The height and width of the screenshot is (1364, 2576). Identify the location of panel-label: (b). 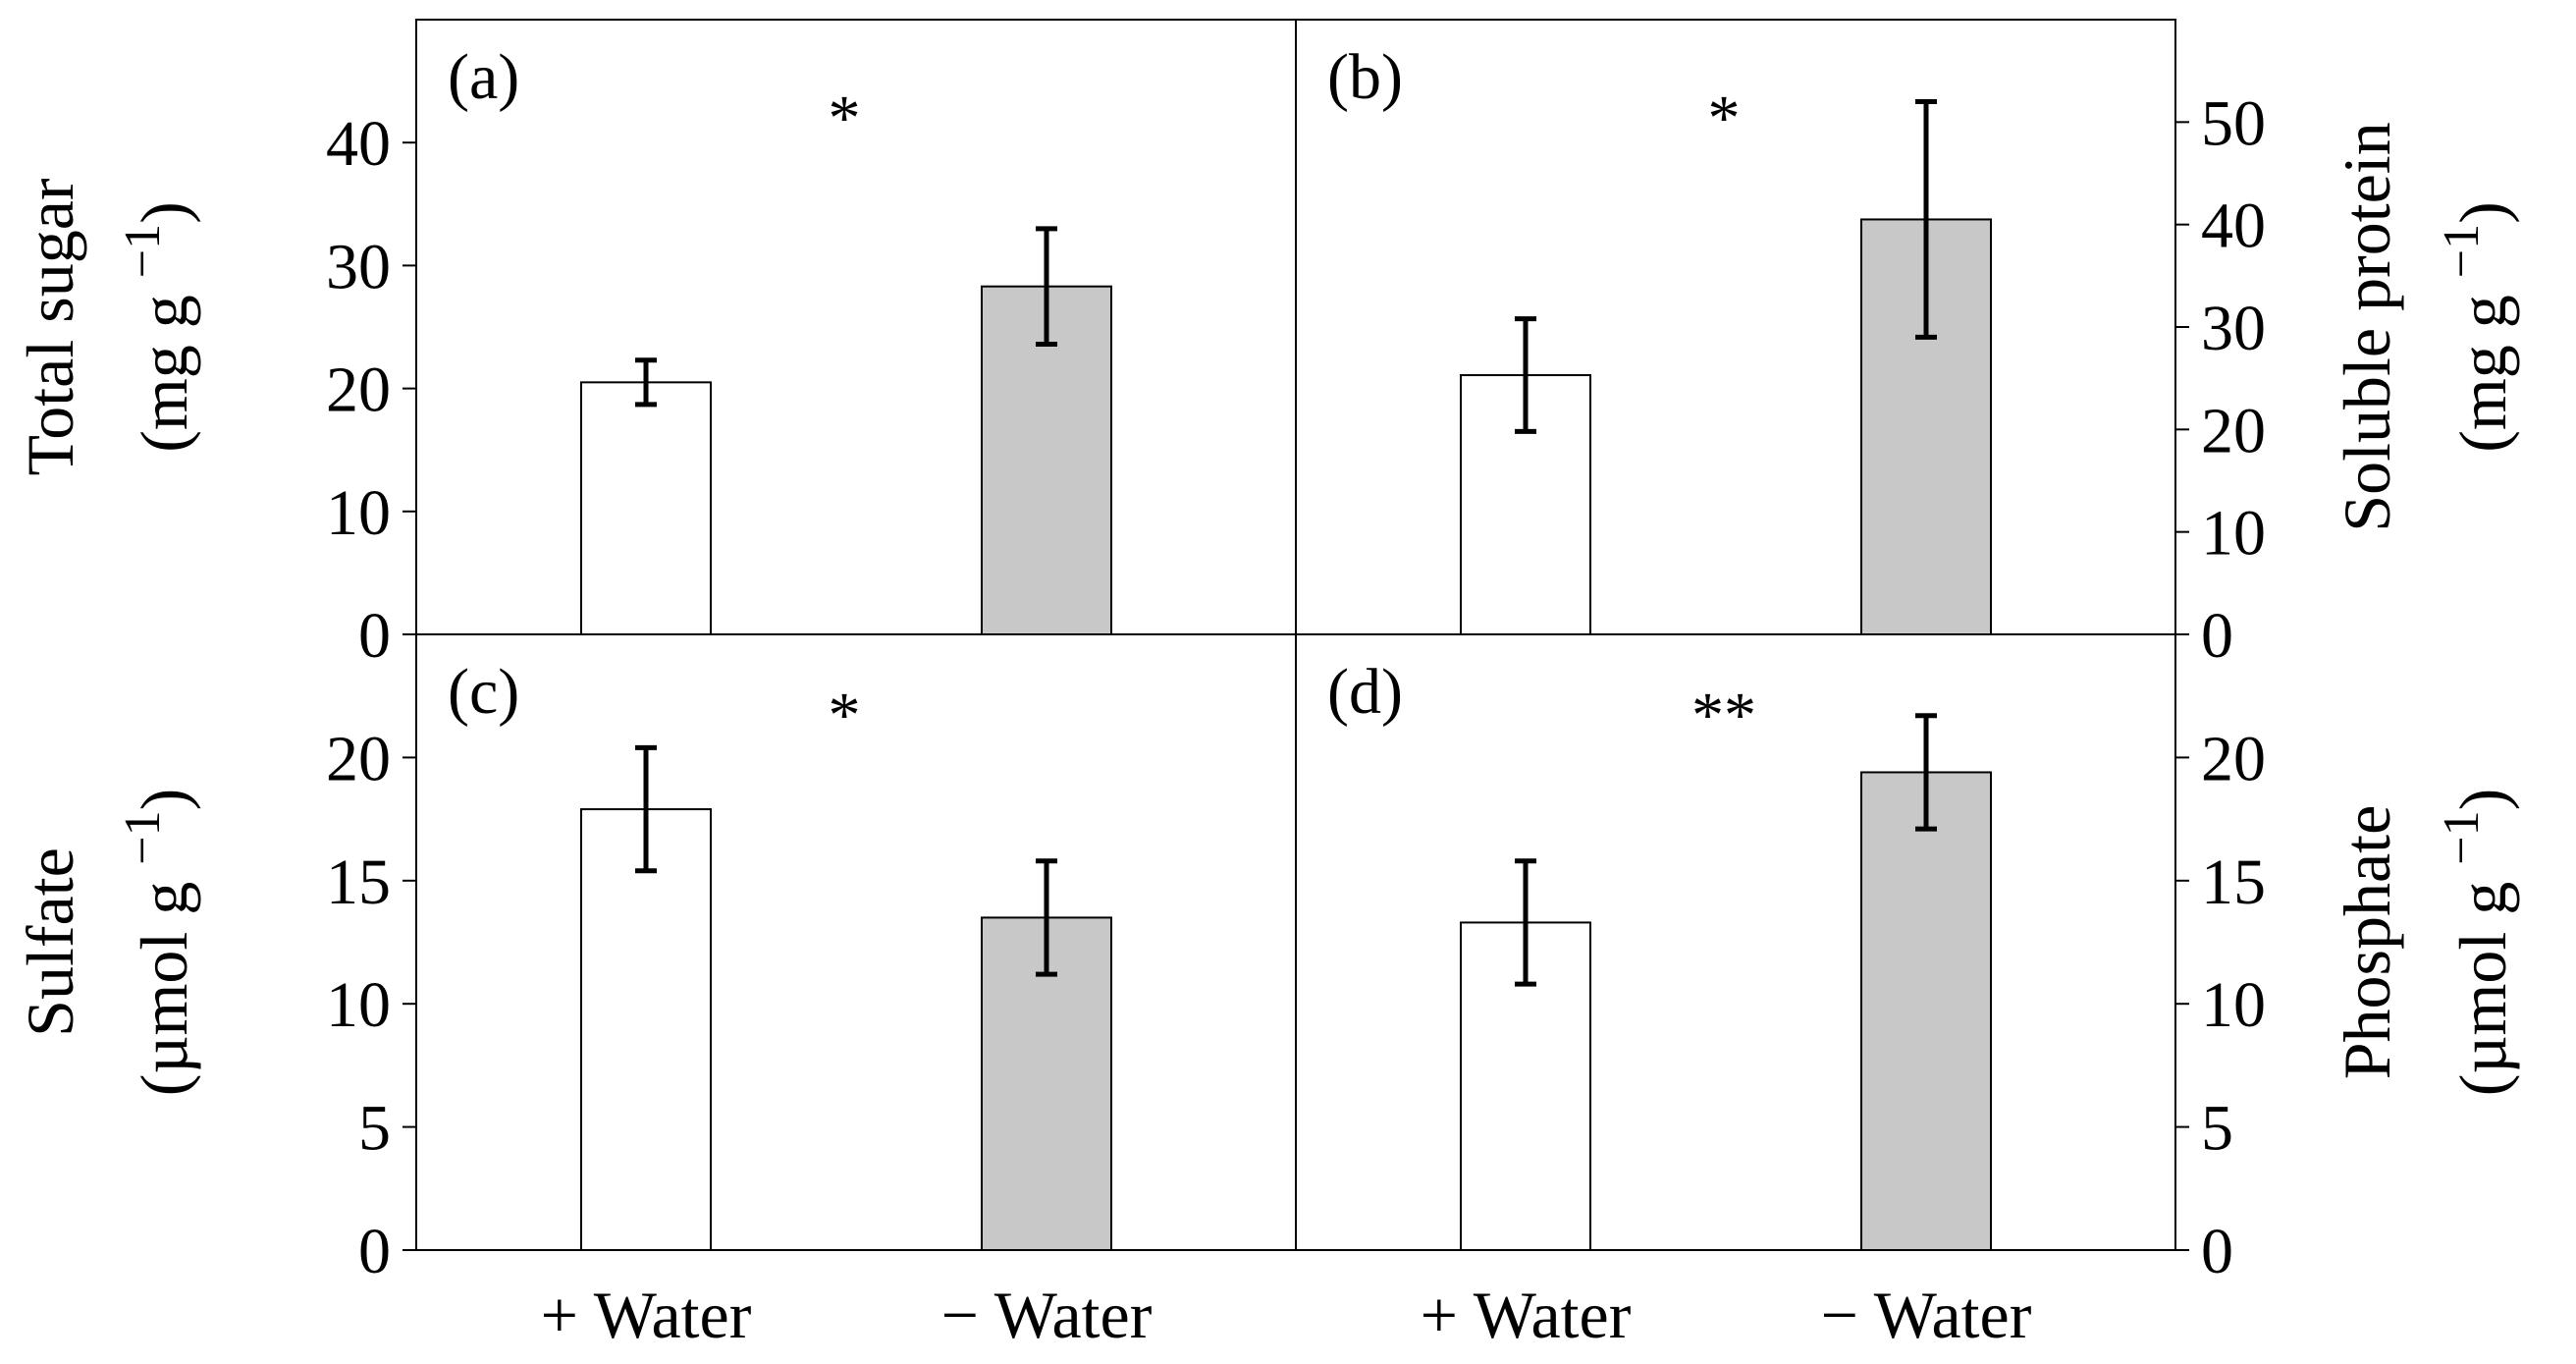
(1365, 77).